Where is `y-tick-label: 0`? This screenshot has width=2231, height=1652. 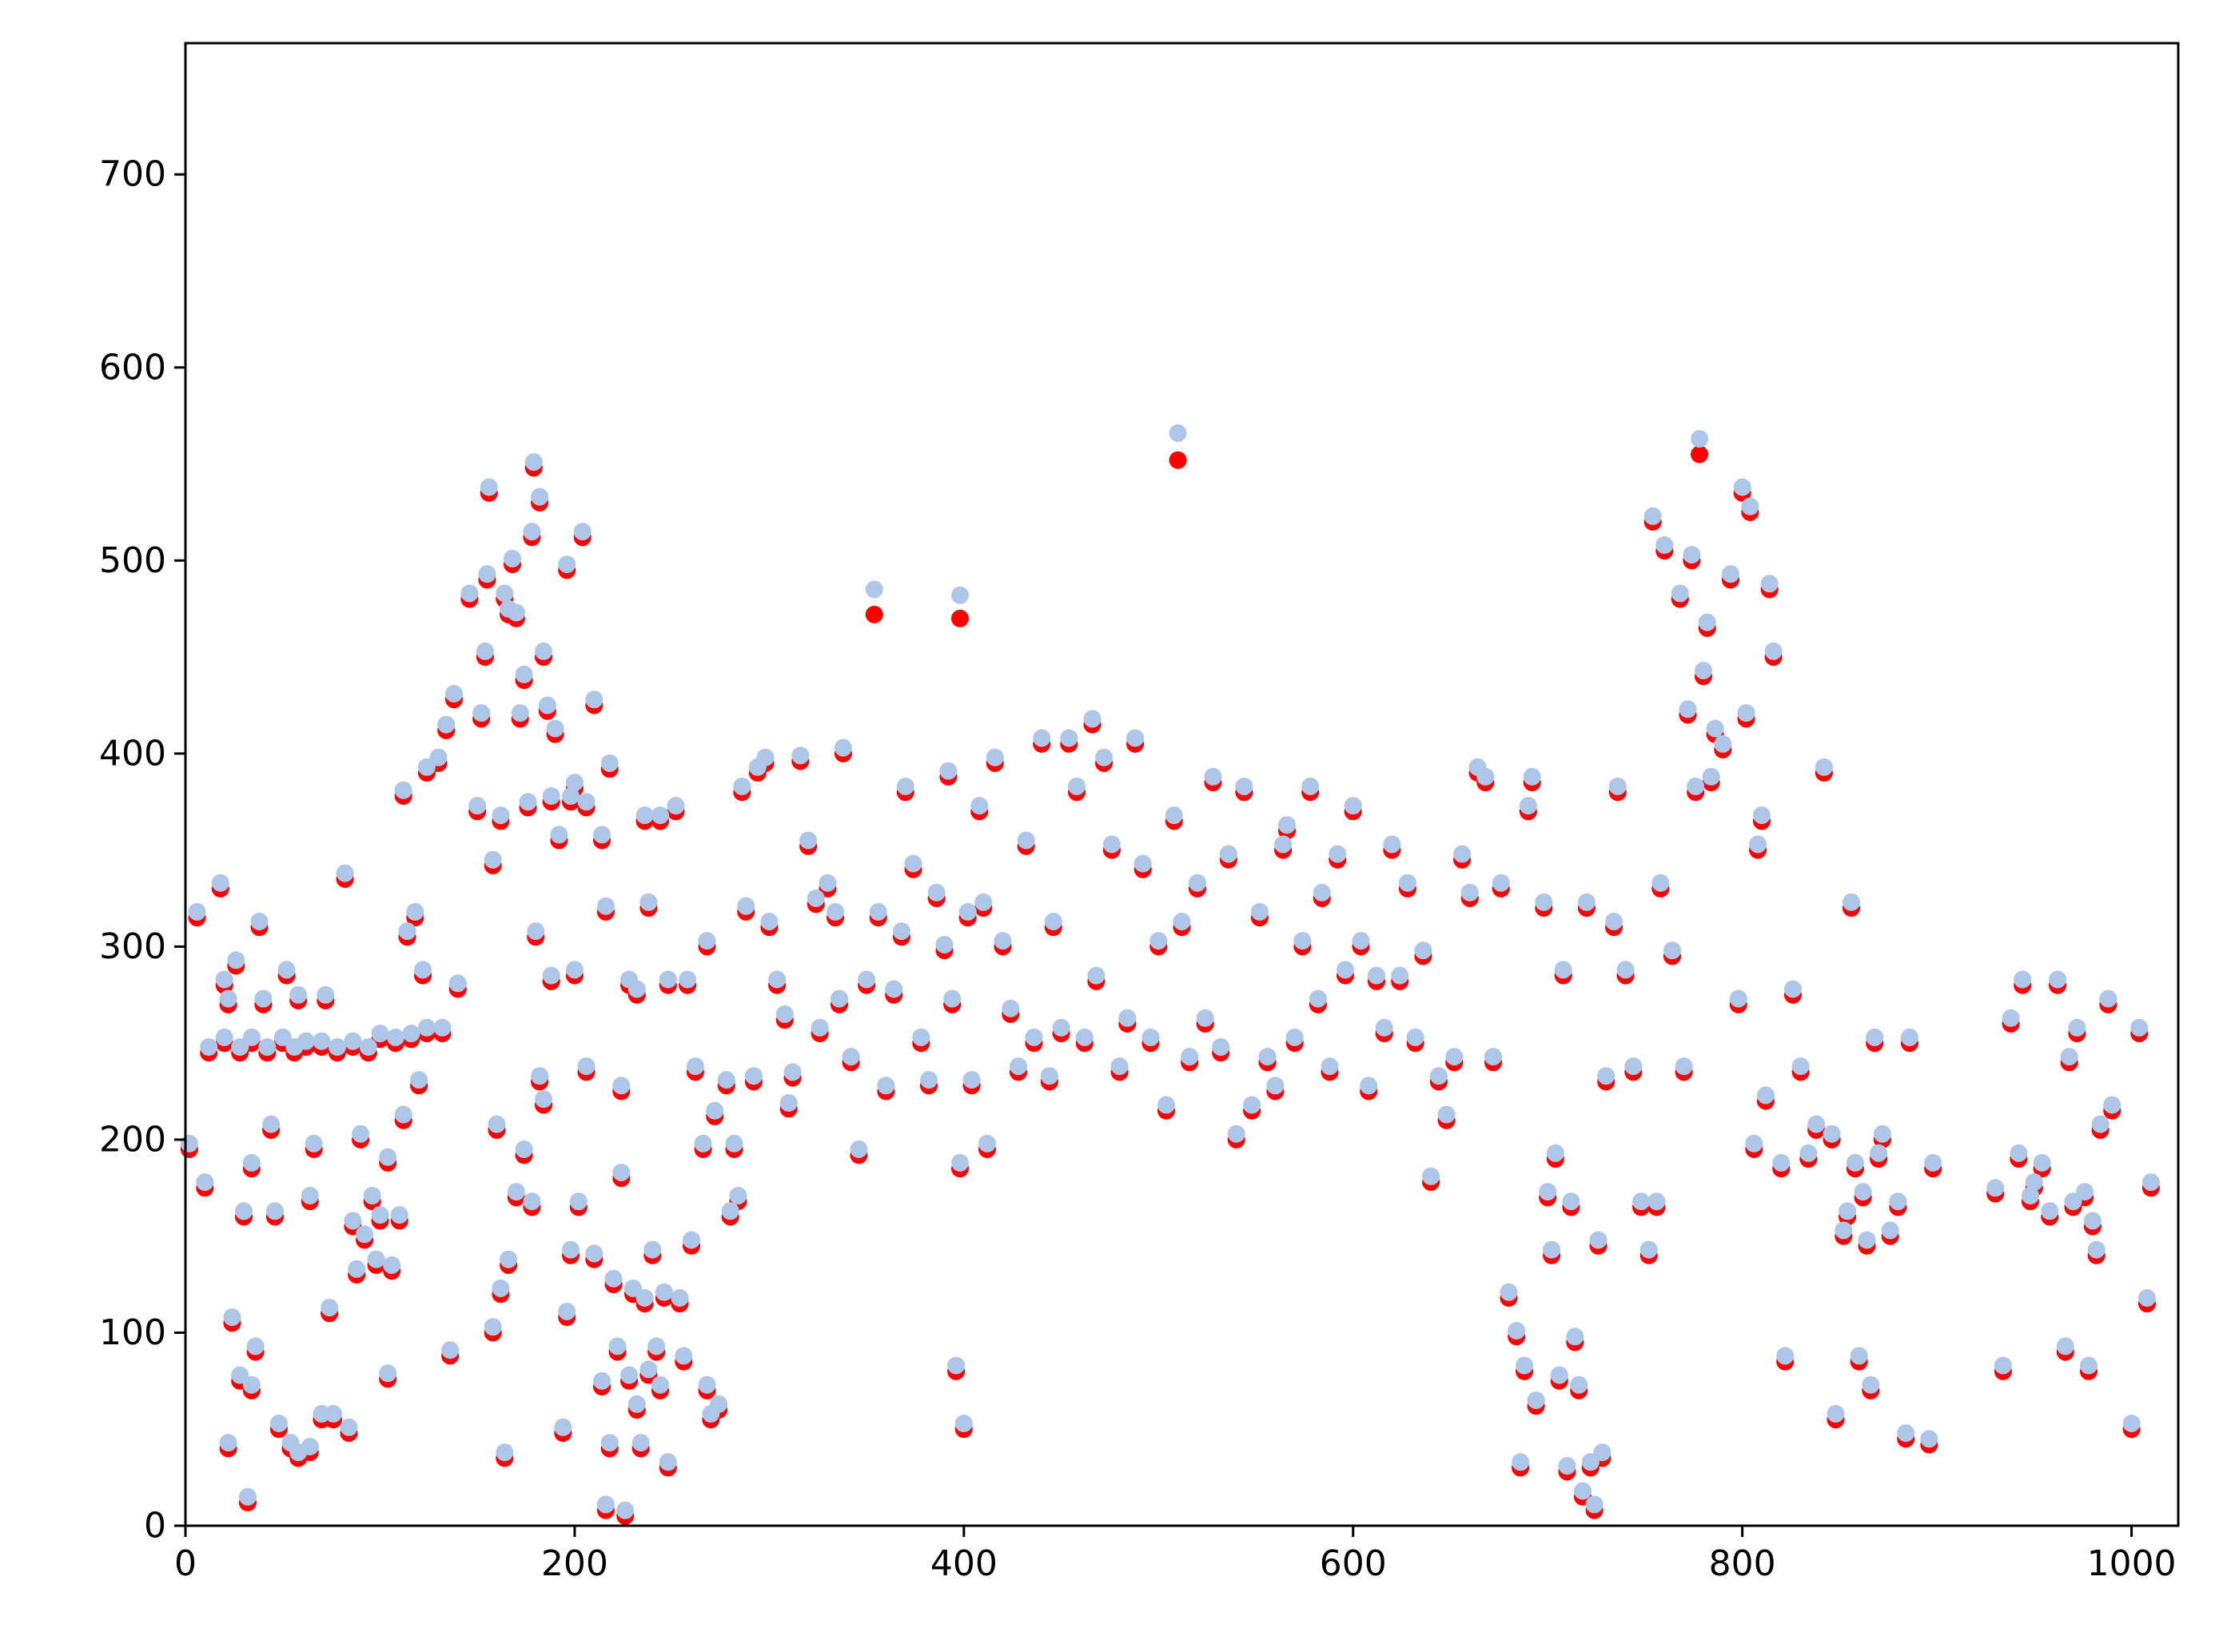
y-tick-label: 0 is located at coordinates (155, 1526).